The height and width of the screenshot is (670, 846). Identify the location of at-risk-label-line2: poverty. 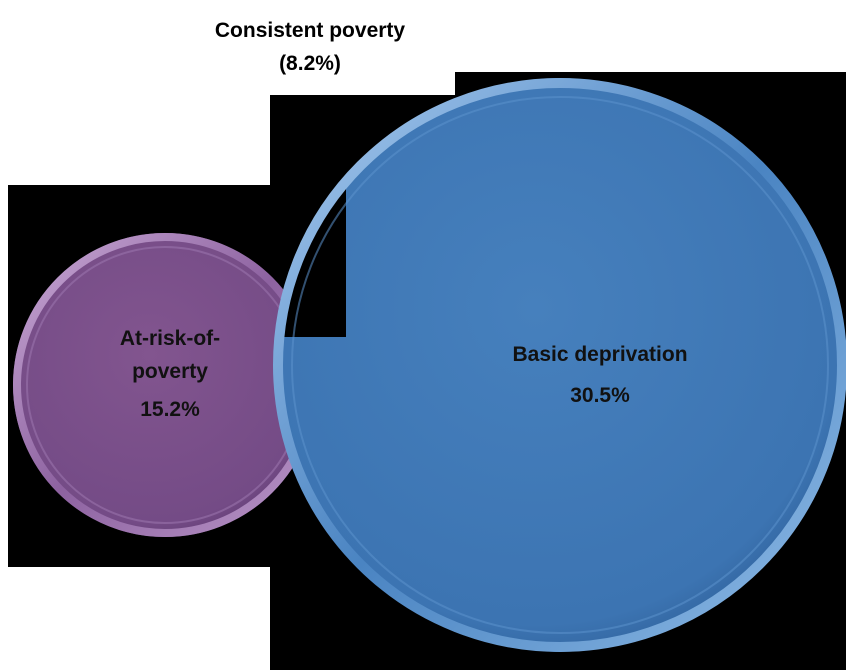
(170, 371).